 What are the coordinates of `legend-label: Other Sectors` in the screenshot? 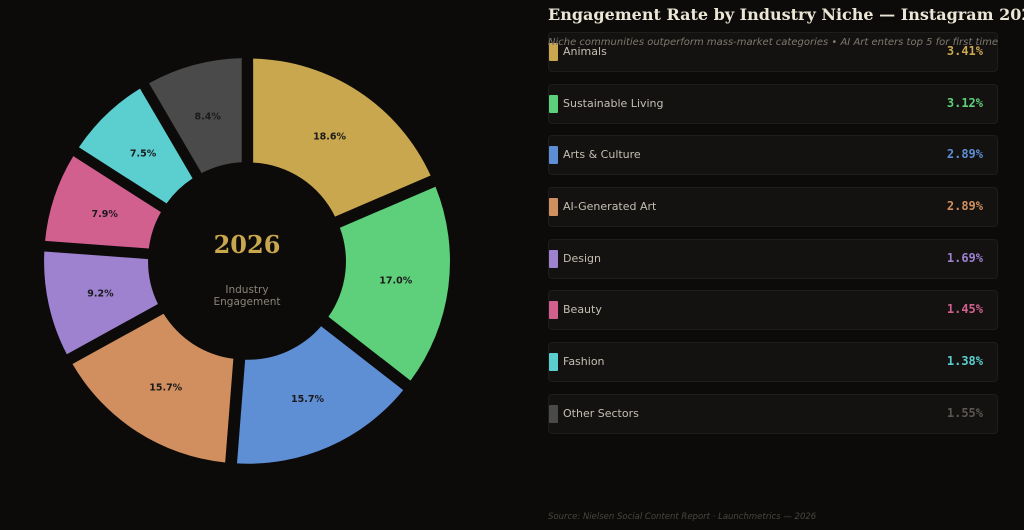 It's located at (601, 413).